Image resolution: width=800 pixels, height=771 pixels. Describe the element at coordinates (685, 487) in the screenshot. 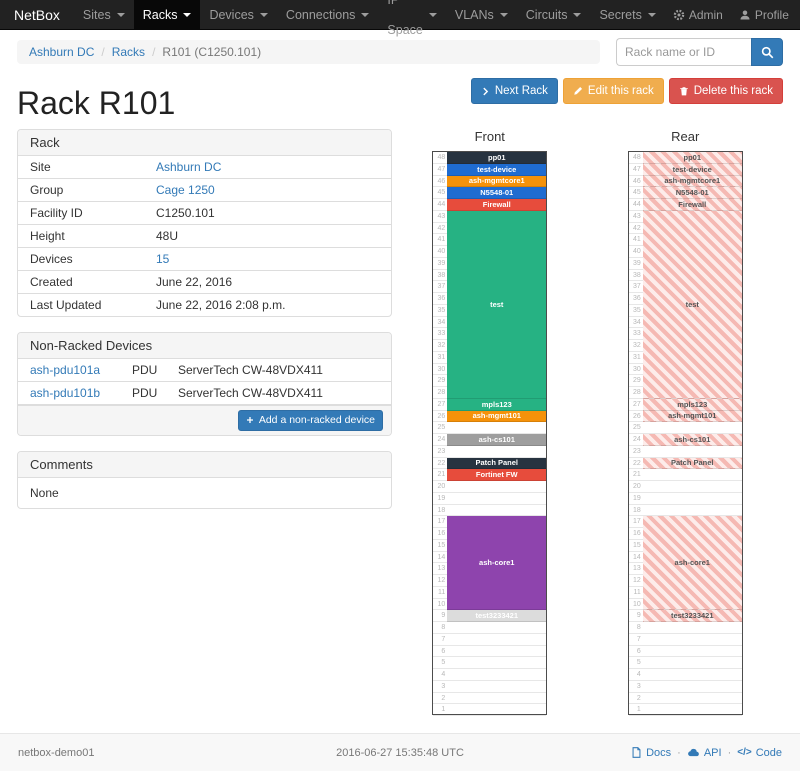

I see `rack-slot: 20` at that location.